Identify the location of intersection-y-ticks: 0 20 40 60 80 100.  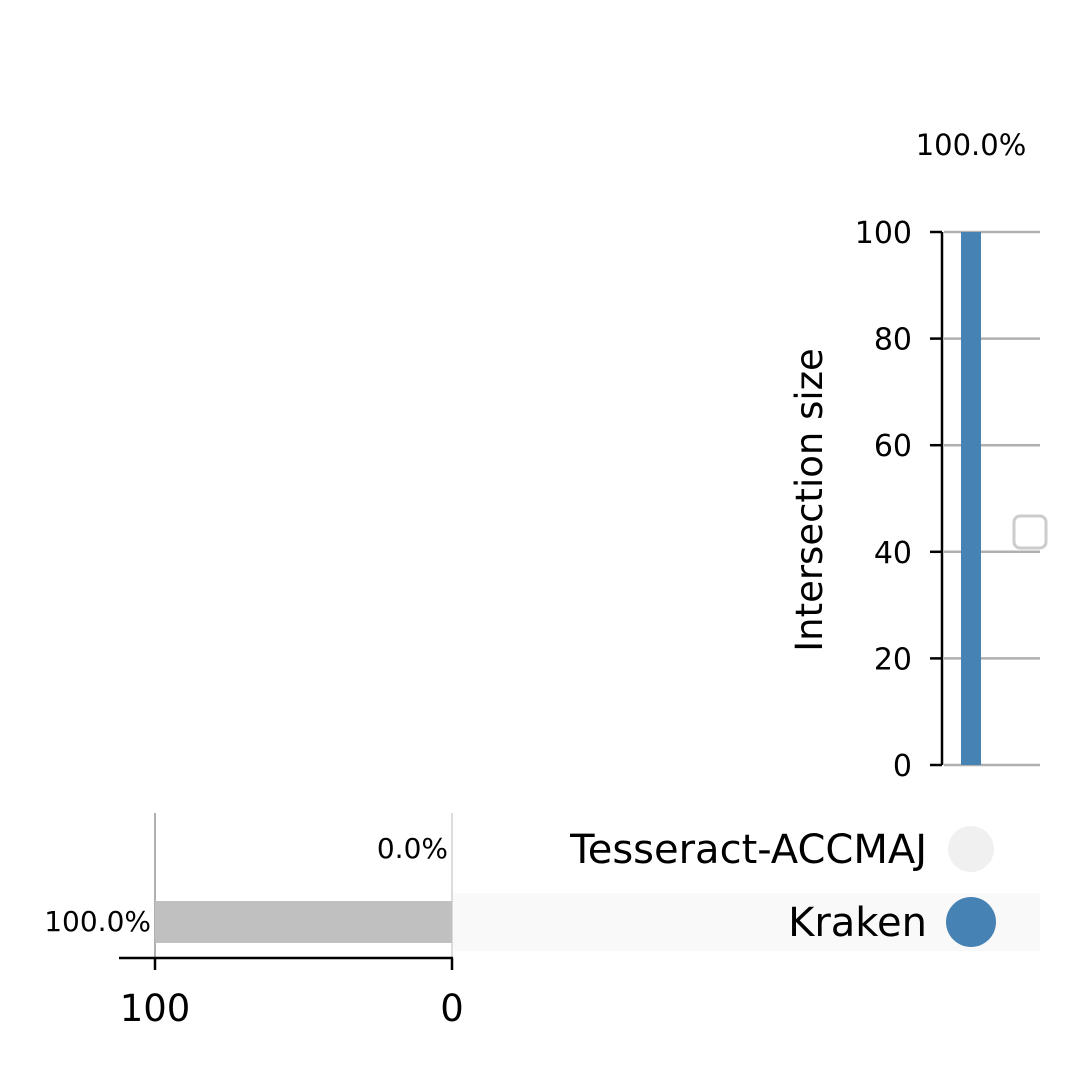
(898, 500).